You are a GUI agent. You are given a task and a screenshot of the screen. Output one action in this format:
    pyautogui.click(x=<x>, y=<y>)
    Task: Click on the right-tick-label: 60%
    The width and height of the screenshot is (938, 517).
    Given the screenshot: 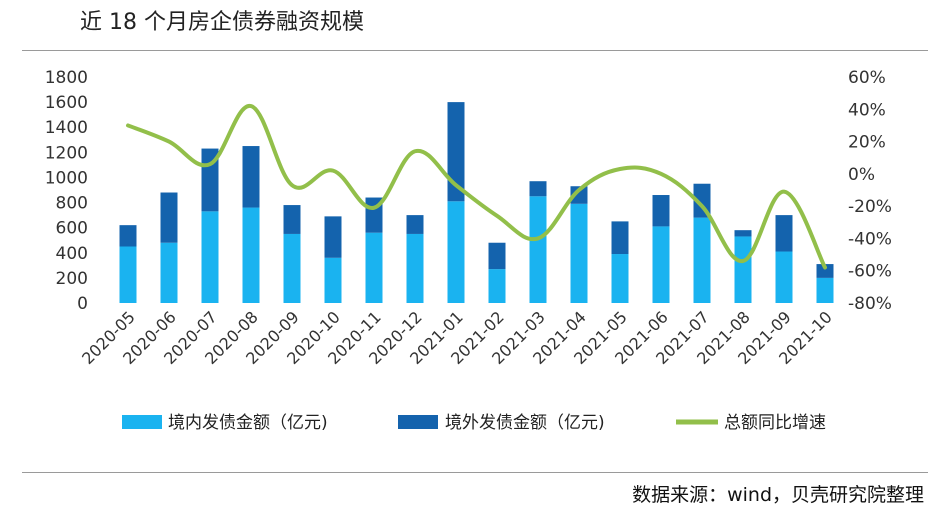 What is the action you would take?
    pyautogui.click(x=867, y=78)
    